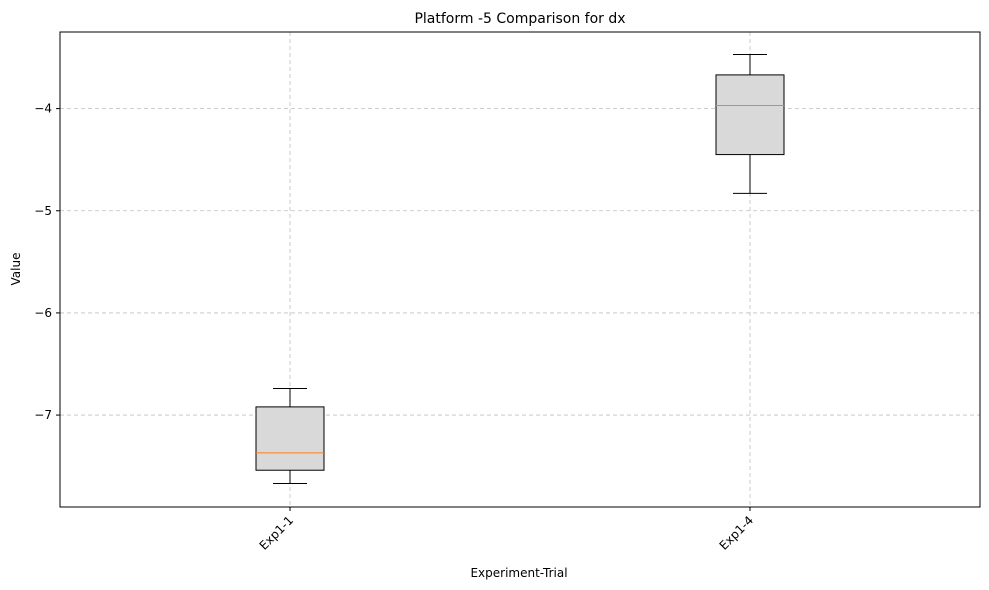 The height and width of the screenshot is (590, 989). Describe the element at coordinates (277, 533) in the screenshot. I see `x-tick-label: Exp1-1` at that location.